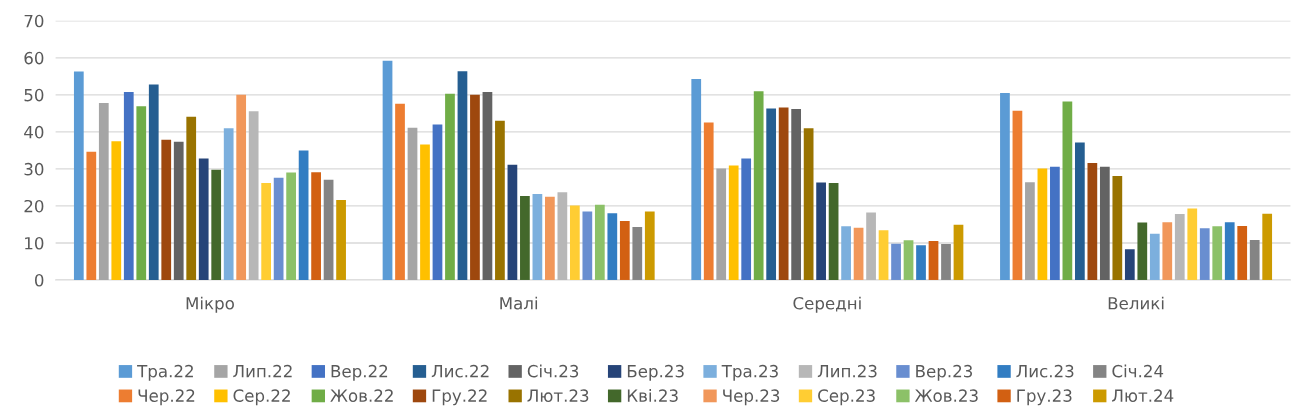 Image resolution: width=1293 pixels, height=416 pixels. Describe the element at coordinates (827, 304) in the screenshot. I see `x-tick-label: Середні` at that location.